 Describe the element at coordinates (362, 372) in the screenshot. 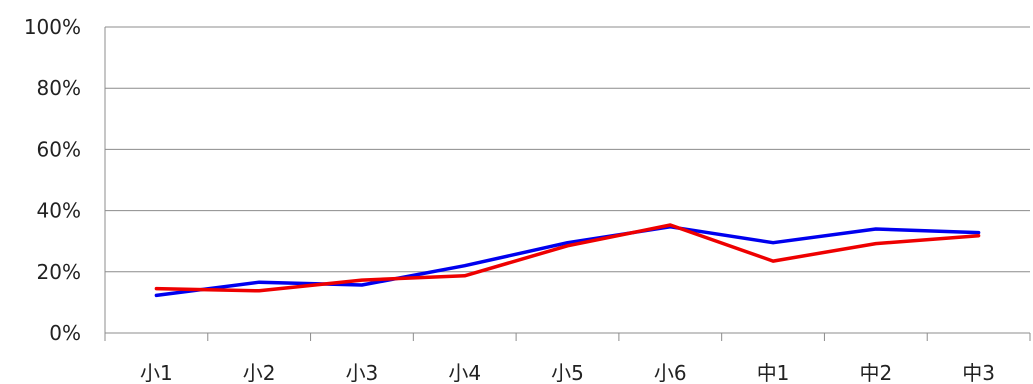

I see `x-tick-label: 小3` at that location.